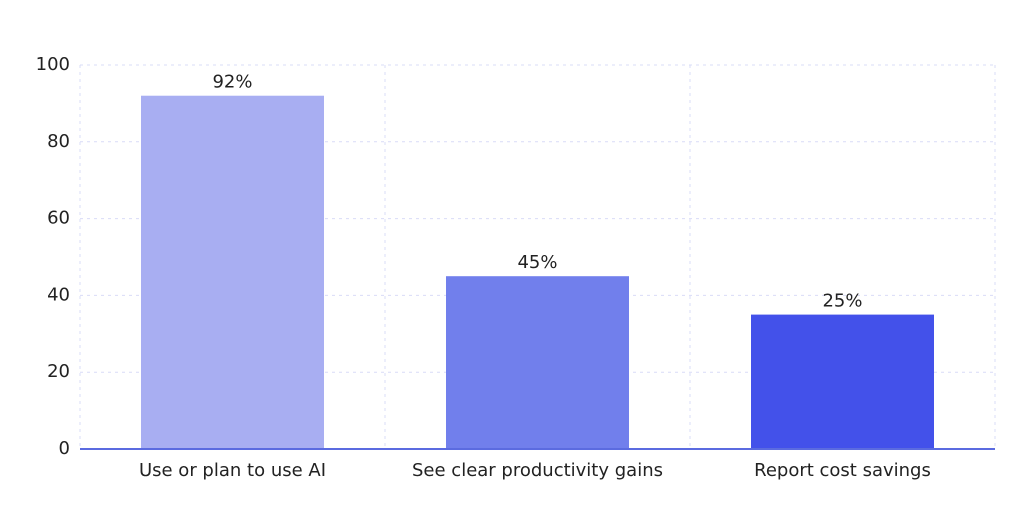  Describe the element at coordinates (58, 218) in the screenshot. I see `y-tick-label: 60` at that location.